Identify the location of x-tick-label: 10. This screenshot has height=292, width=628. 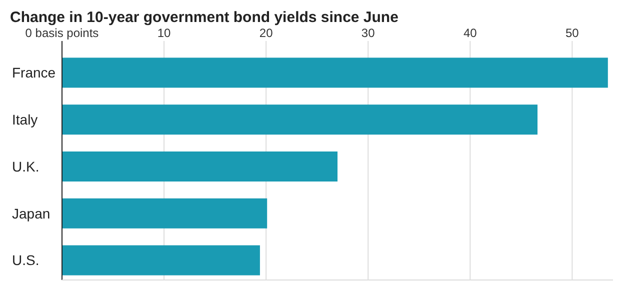
(164, 33).